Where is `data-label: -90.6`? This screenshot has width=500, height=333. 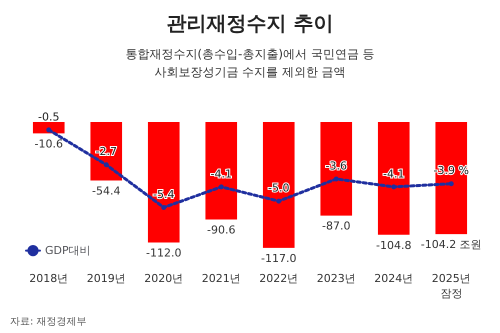 data-label: -90.6 is located at coordinates (221, 229).